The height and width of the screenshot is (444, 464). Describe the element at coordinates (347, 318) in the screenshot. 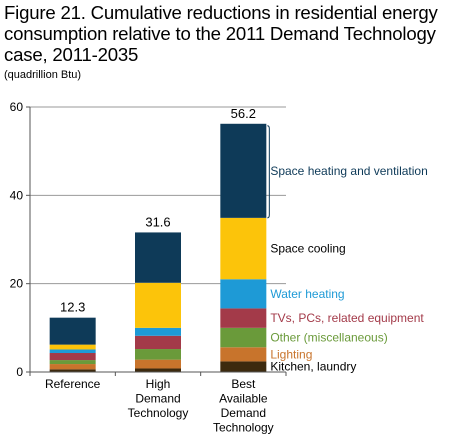

I see `series-label: TVs, PCs, related equipment` at that location.